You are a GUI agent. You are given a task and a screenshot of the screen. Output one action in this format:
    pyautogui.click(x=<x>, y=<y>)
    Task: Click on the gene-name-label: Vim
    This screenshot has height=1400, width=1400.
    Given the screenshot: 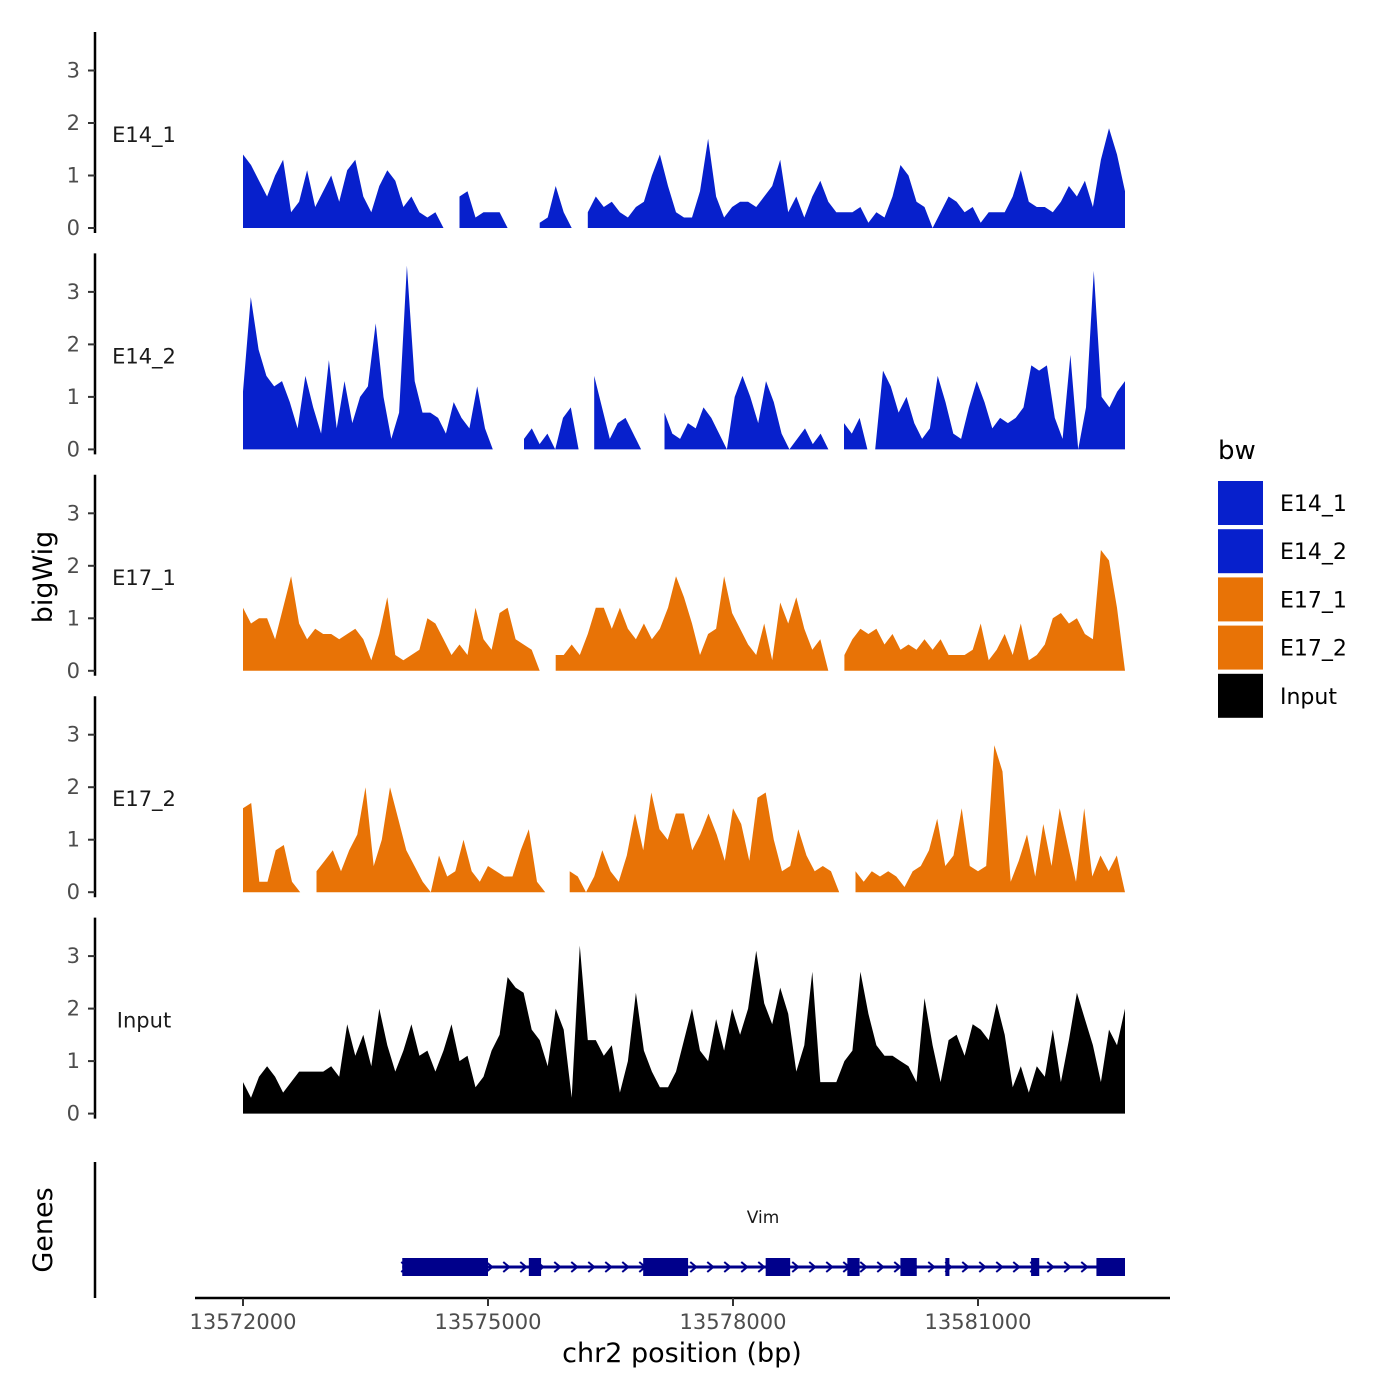 What is the action you would take?
    pyautogui.click(x=763, y=1218)
    